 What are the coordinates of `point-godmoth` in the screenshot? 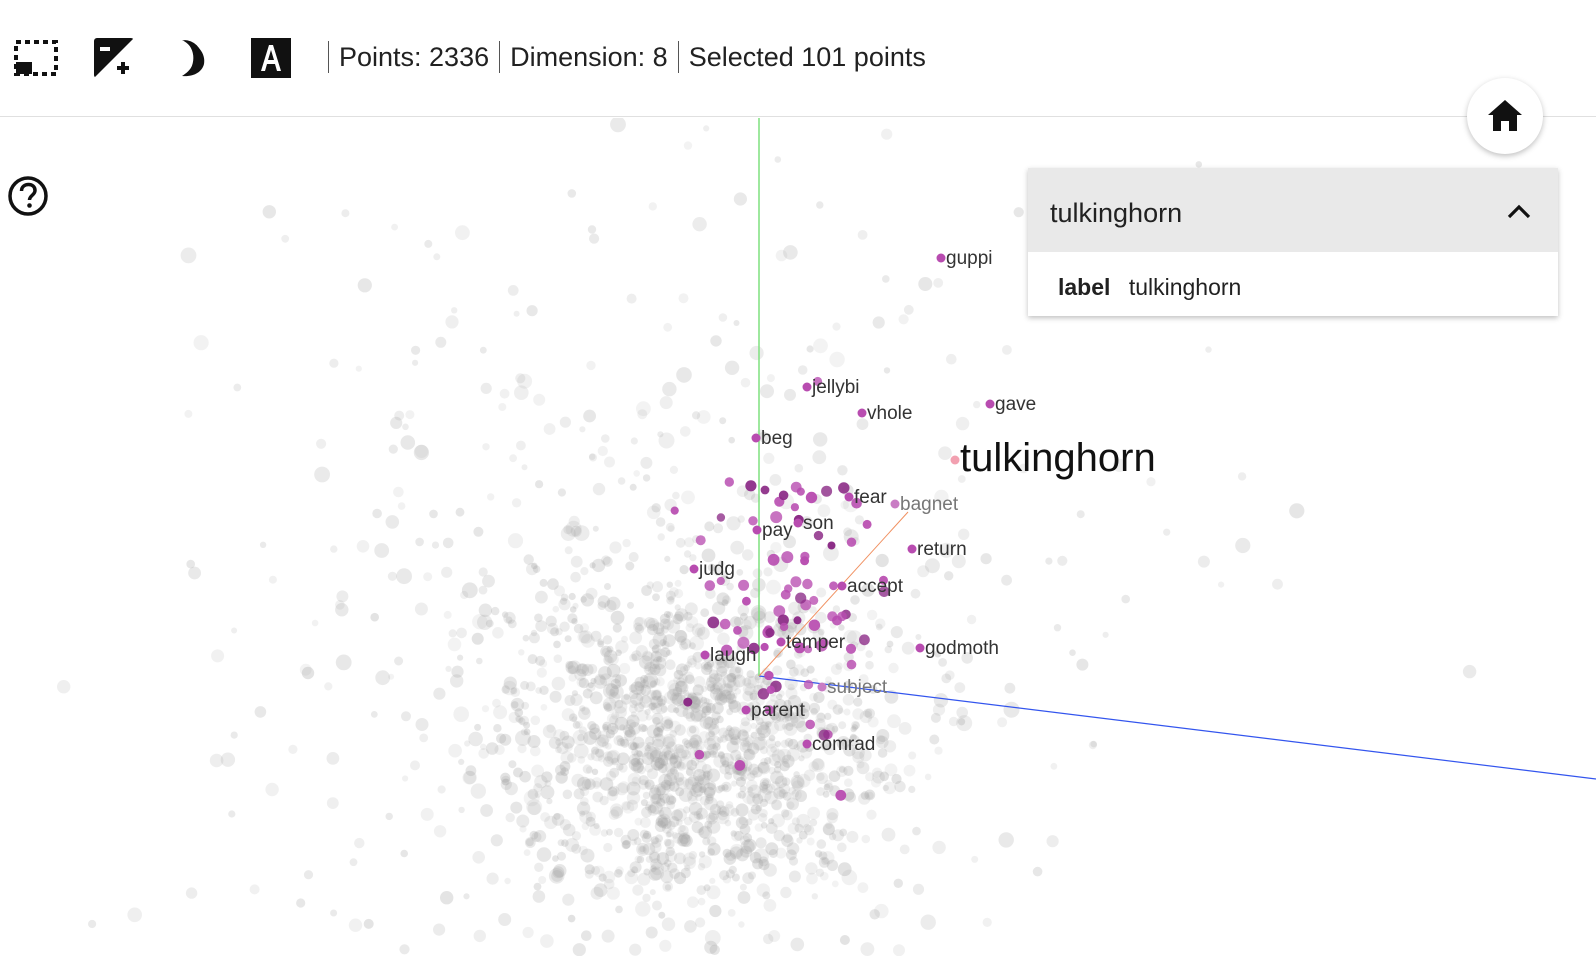 It's located at (920, 648).